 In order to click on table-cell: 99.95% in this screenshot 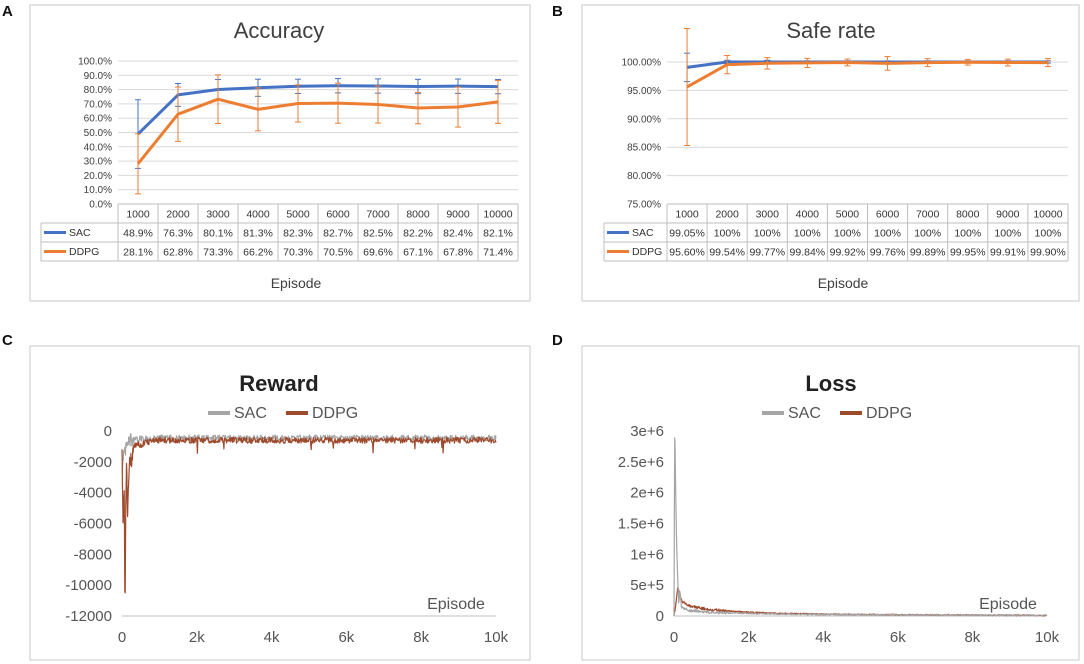, I will do `click(968, 253)`.